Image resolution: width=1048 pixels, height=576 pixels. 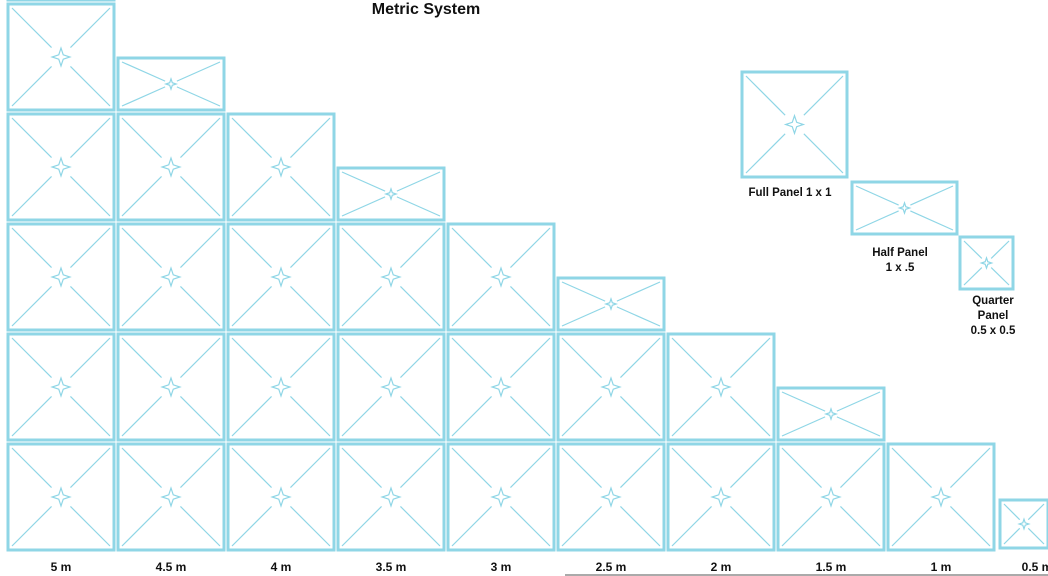 I want to click on legend-quarter: Quarter Panel 0.5 x 0.5, so click(x=987, y=286).